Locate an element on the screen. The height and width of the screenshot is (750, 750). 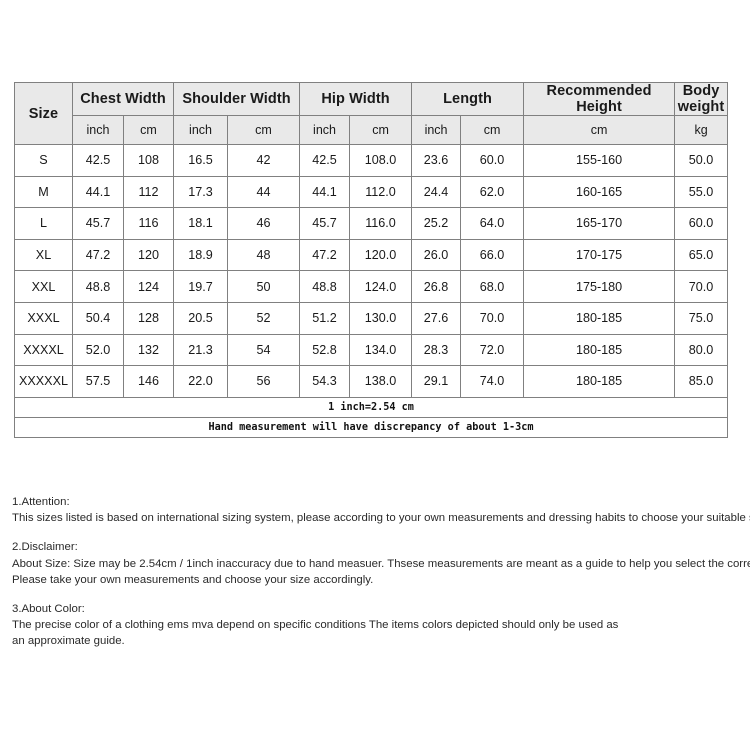
measurement-cell: 50 is located at coordinates (264, 286).